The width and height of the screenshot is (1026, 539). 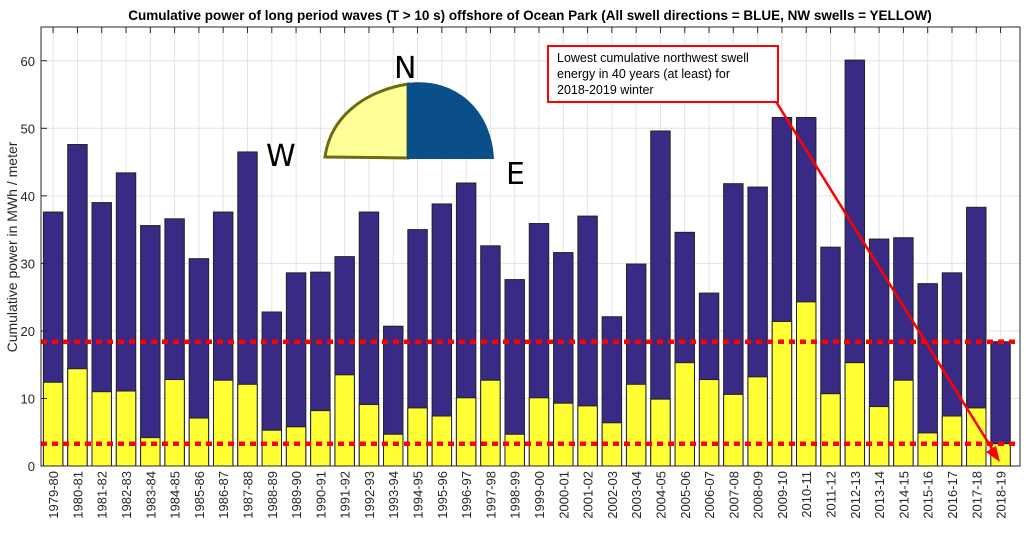 I want to click on annotation-arrow, so click(x=885, y=277).